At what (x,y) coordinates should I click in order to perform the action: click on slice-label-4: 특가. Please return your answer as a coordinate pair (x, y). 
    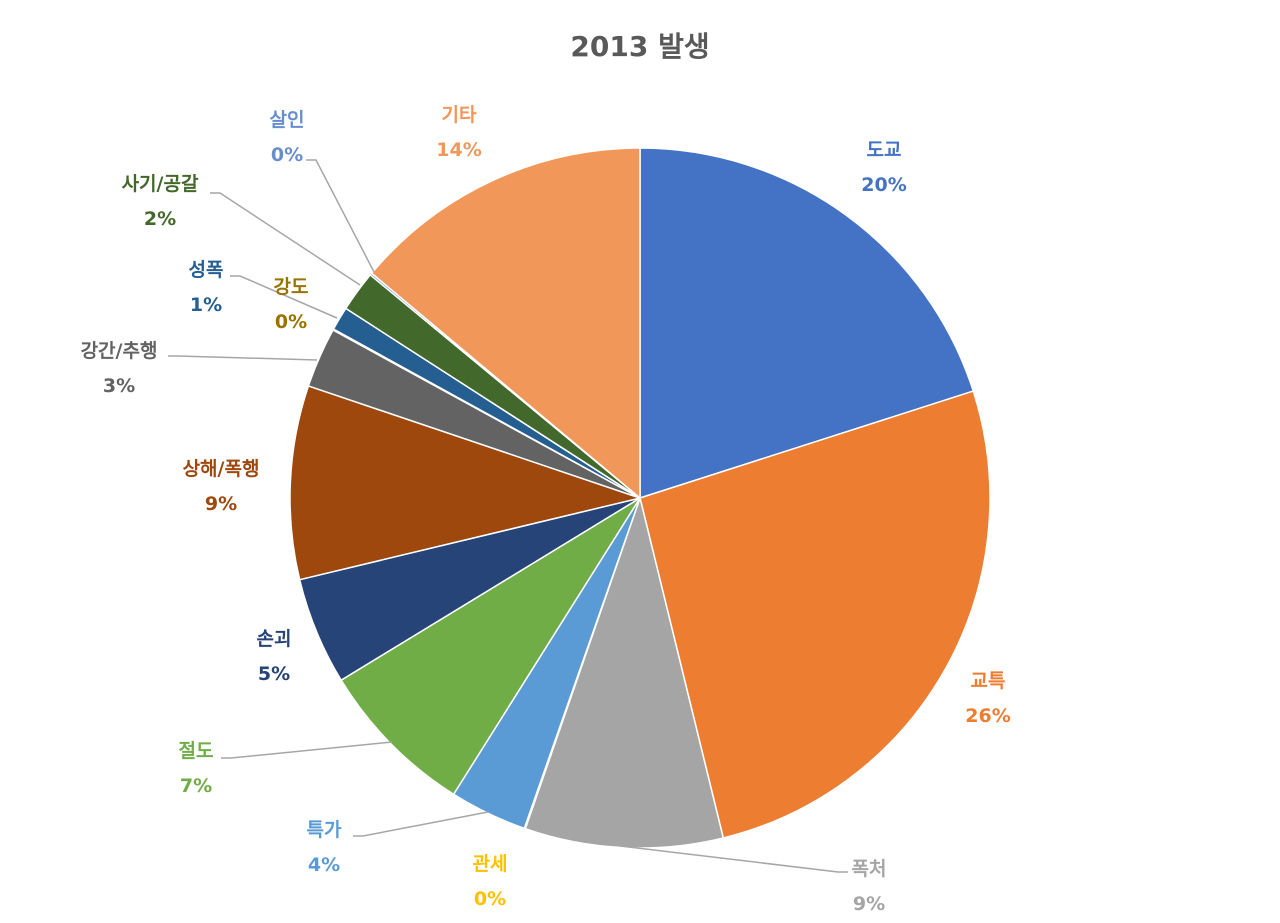
    Looking at the image, I should click on (324, 830).